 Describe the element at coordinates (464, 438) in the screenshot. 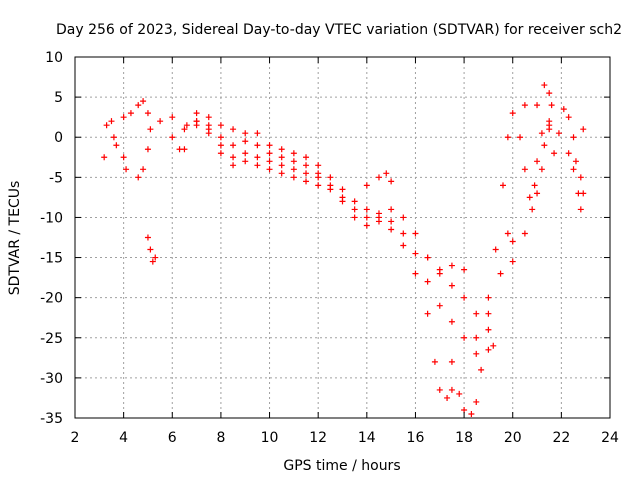

I see `x-tick-label: 18` at that location.